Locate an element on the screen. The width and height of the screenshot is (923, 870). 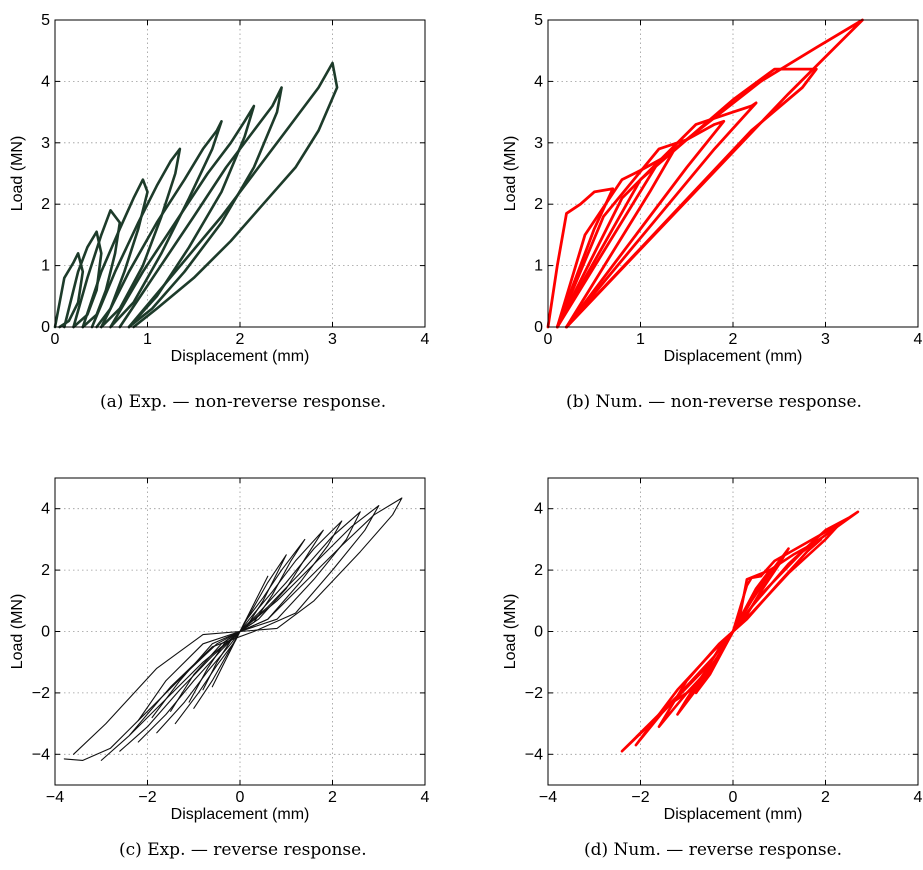
caption-b: (b) Num. — non-reverse response. is located at coordinates (714, 402).